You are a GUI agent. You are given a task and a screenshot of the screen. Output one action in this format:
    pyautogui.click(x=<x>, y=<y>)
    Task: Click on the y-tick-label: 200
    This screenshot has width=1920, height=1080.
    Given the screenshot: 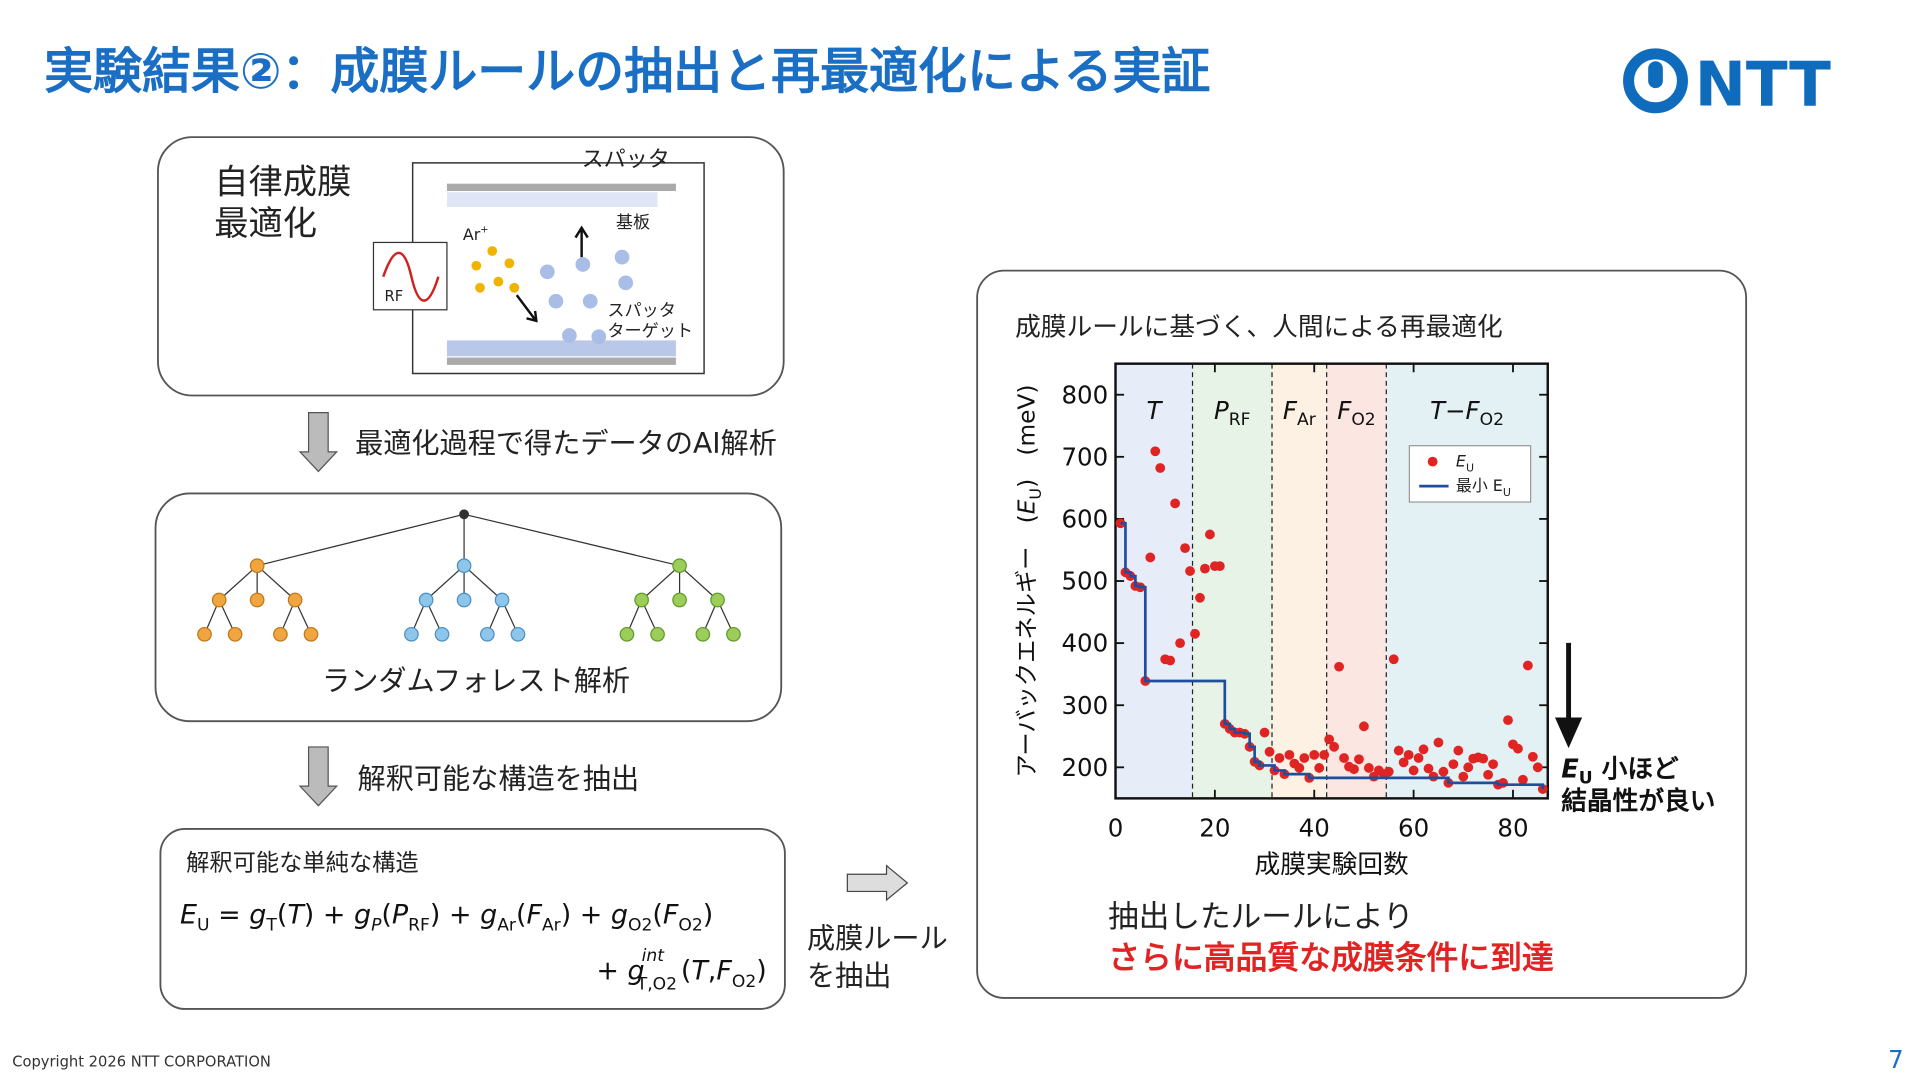 What is the action you would take?
    pyautogui.click(x=1084, y=767)
    